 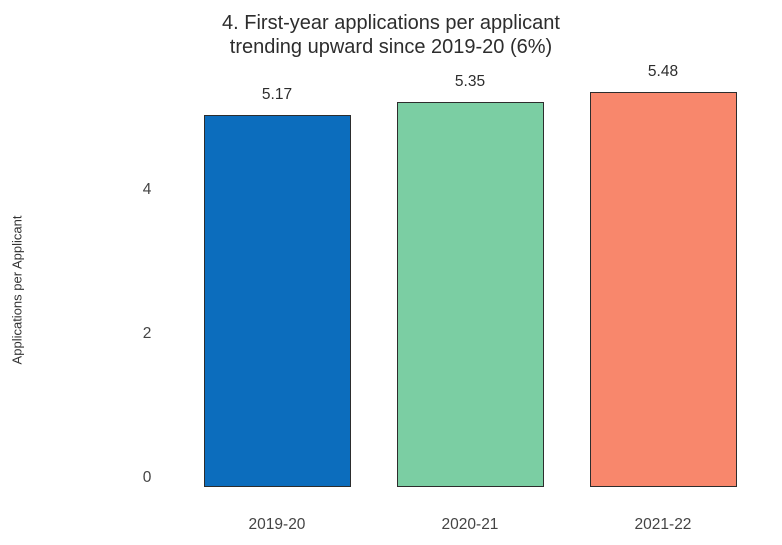 I want to click on x-tick-label-2019-20: 2019-20, so click(x=277, y=524).